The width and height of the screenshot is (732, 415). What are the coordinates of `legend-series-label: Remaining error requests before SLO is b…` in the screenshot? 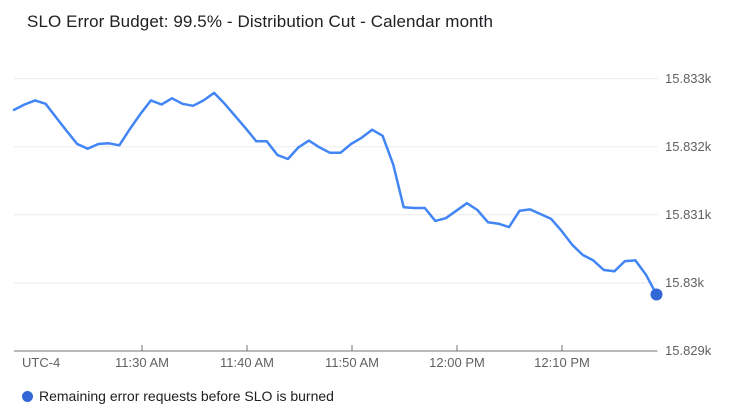 It's located at (186, 396).